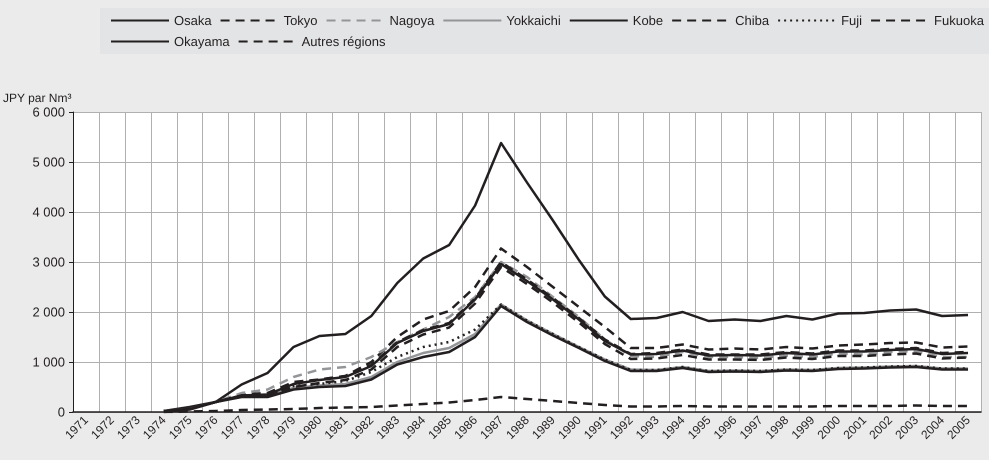  Describe the element at coordinates (193, 20) in the screenshot. I see `legend-label: Osaka` at that location.